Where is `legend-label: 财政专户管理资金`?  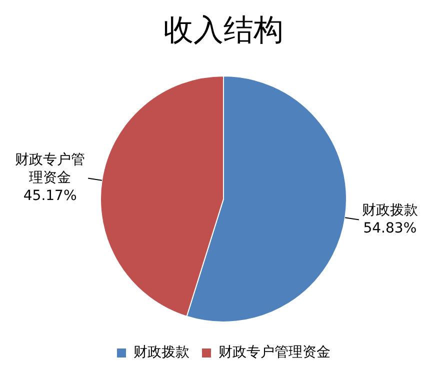 legend-label: 财政专户管理资金 is located at coordinates (274, 352).